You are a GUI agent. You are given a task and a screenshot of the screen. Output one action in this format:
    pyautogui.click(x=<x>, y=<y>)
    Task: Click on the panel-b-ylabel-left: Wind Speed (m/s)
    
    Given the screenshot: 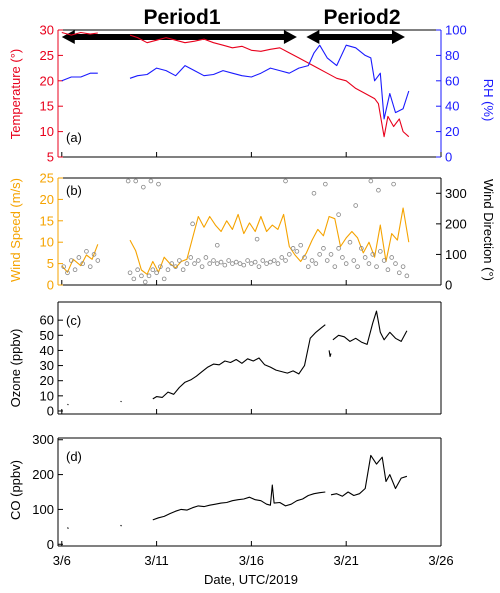 What is the action you would take?
    pyautogui.click(x=15, y=230)
    